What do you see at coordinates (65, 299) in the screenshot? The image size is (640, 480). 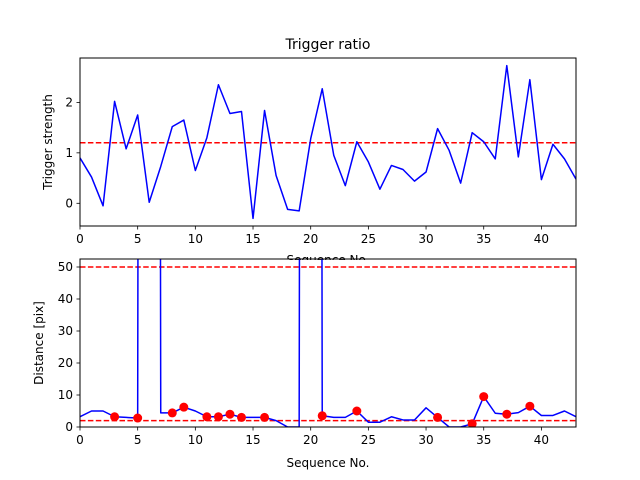 I see `y-tick-label: 40` at bounding box center [65, 299].